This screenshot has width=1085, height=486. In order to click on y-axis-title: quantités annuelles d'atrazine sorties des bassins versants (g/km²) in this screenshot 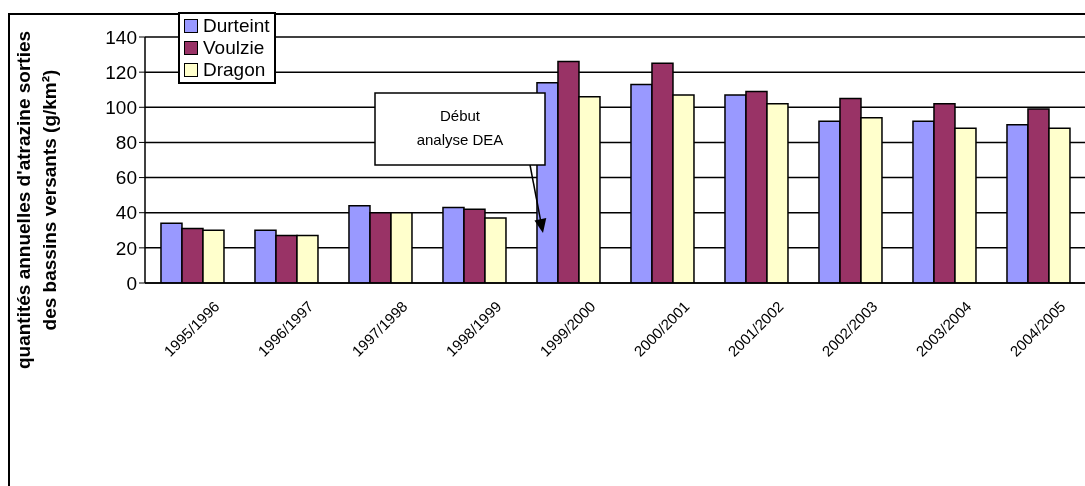, I will do `click(36, 200)`.